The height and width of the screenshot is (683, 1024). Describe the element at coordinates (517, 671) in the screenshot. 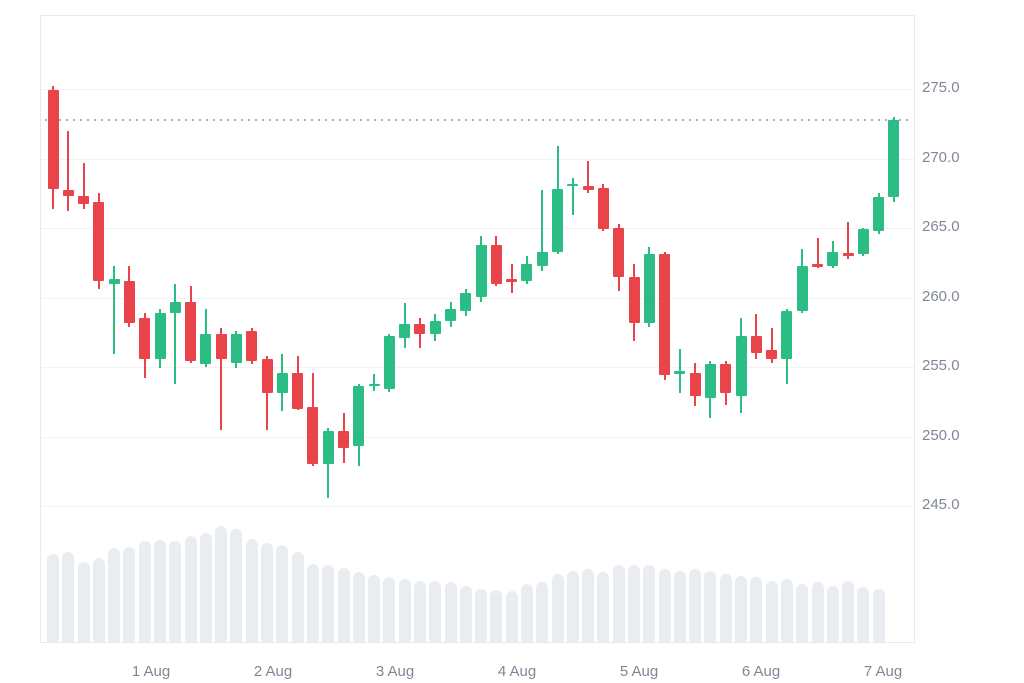

I see `x-tick-label-4-aug: 4 Aug` at that location.